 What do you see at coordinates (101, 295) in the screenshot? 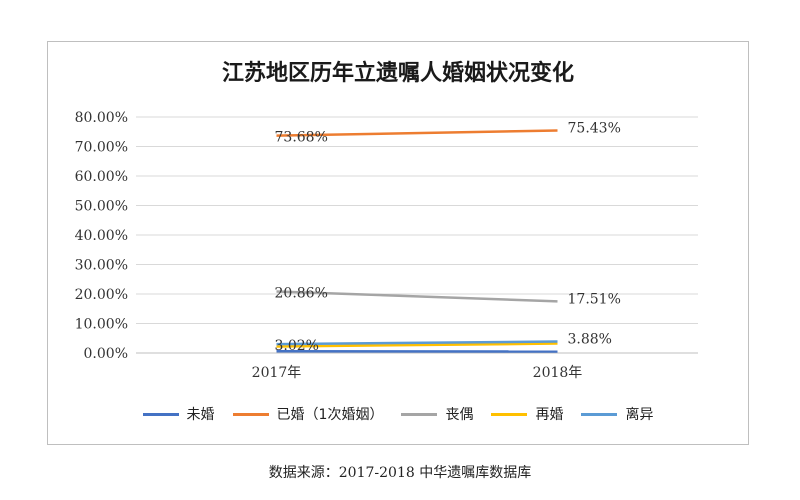
I see `y-tick-label: 20.00%` at bounding box center [101, 295].